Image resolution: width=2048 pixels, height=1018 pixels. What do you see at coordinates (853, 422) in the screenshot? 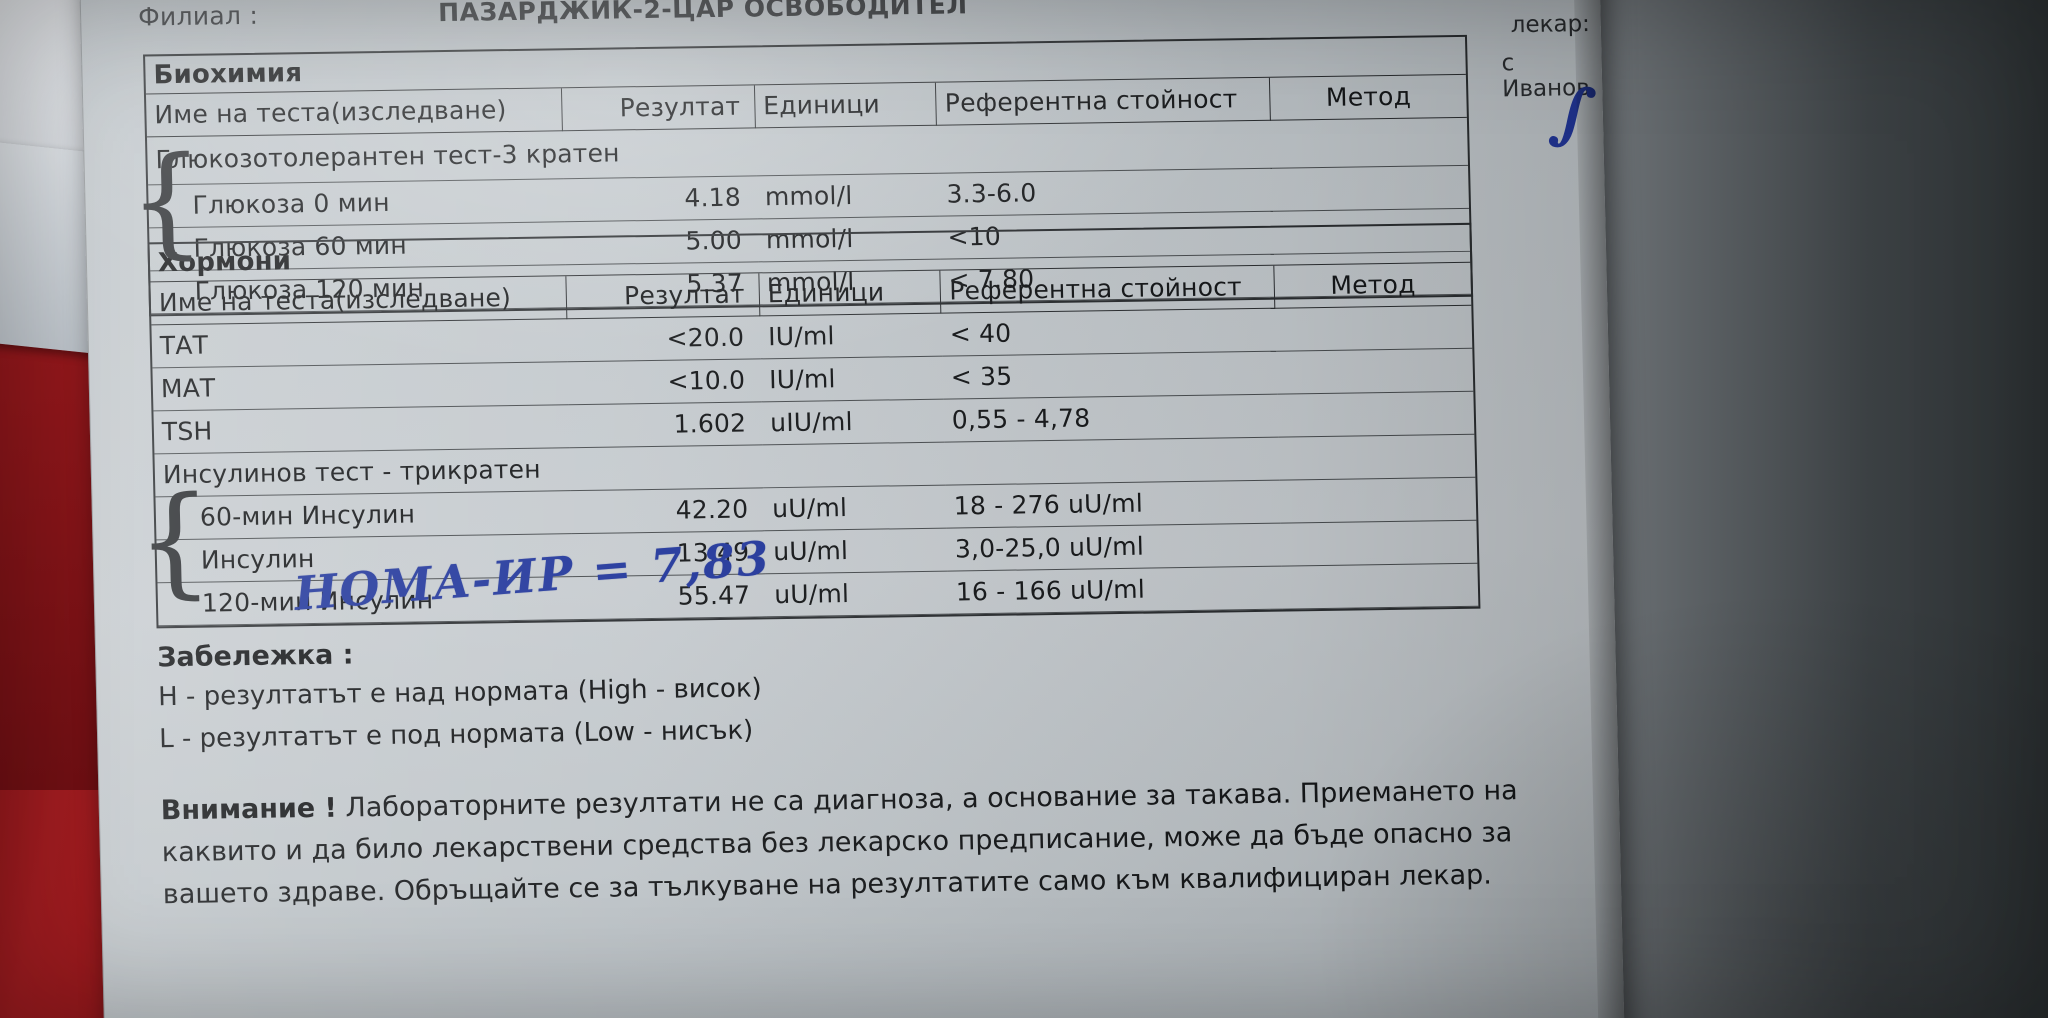
I see `test-units: uIU/ml` at bounding box center [853, 422].